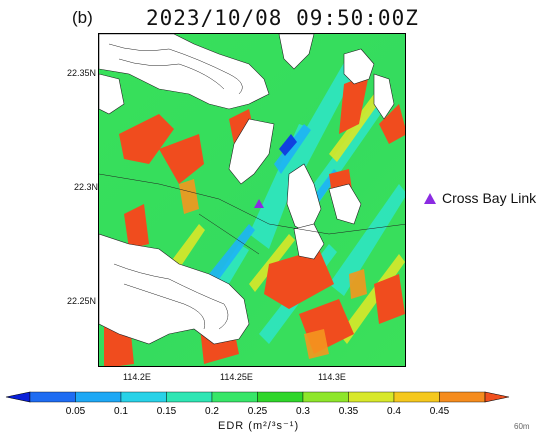 This screenshot has height=440, width=550. What do you see at coordinates (522, 426) in the screenshot?
I see `height-note: 60m` at bounding box center [522, 426].